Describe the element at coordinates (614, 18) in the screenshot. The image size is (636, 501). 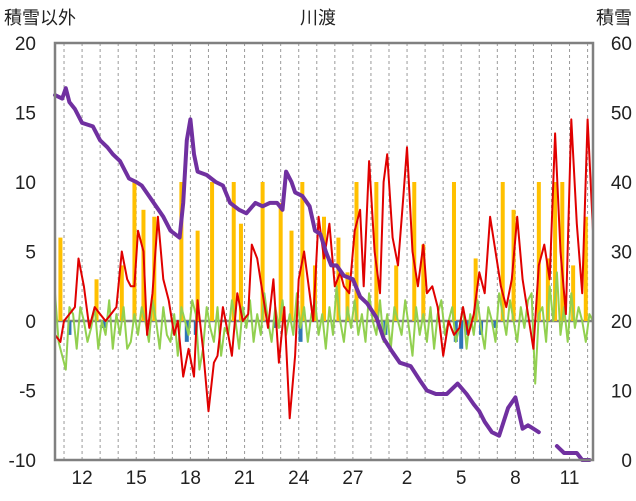
I see `right-axis-label: 積雪` at that location.